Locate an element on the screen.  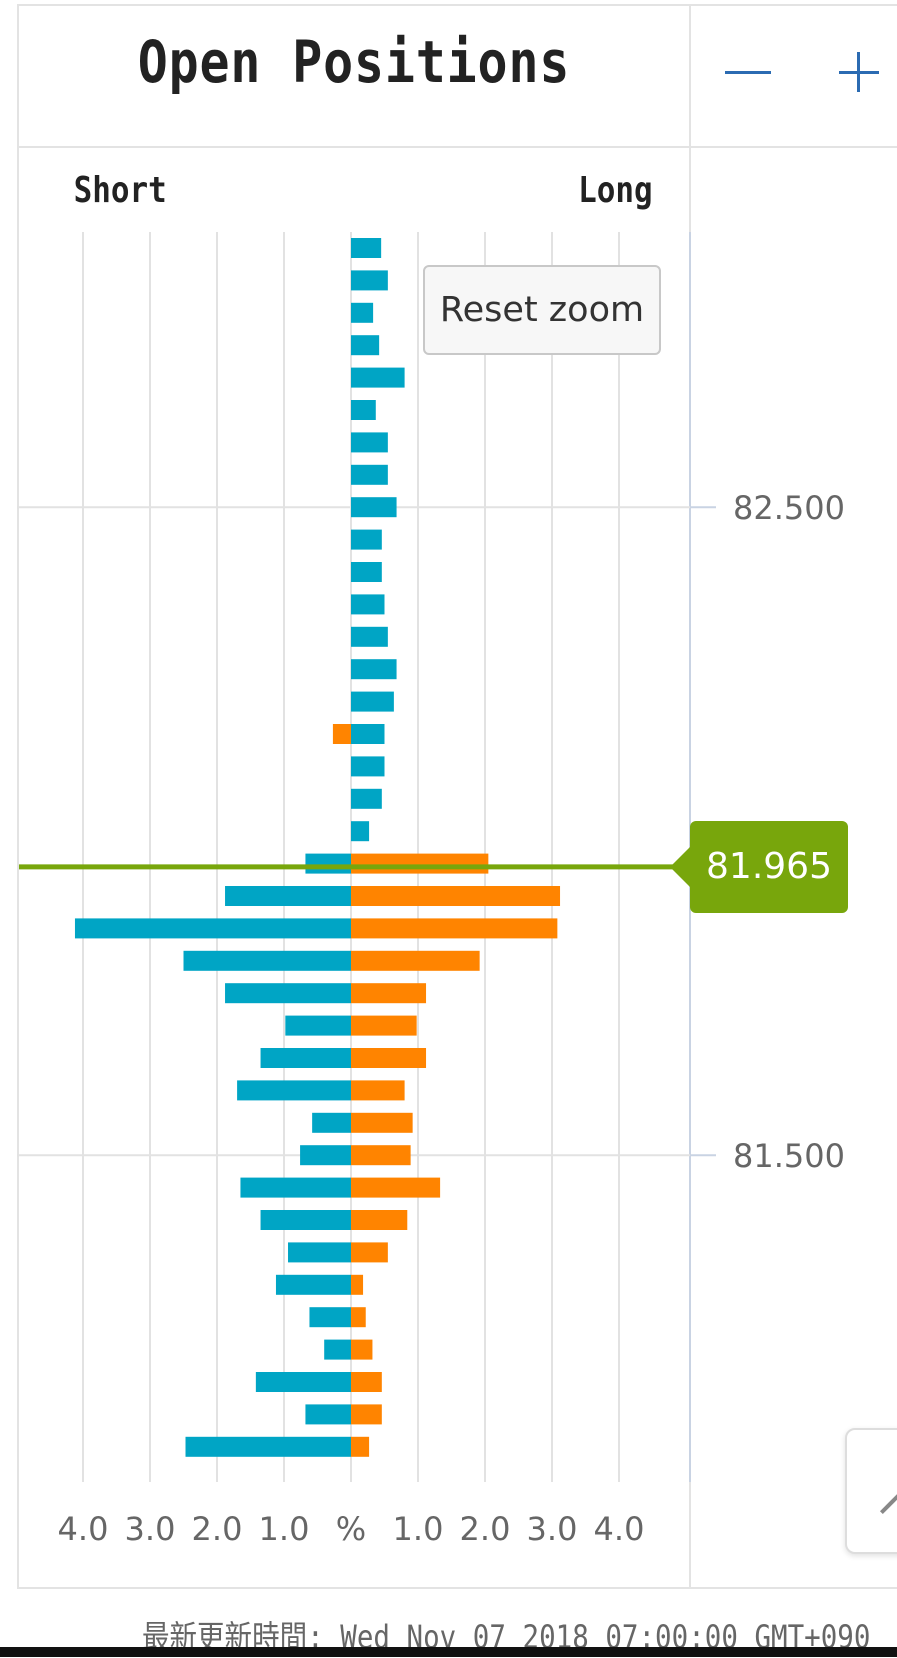
reset-zoom-button: Reset zoom is located at coordinates (542, 310).